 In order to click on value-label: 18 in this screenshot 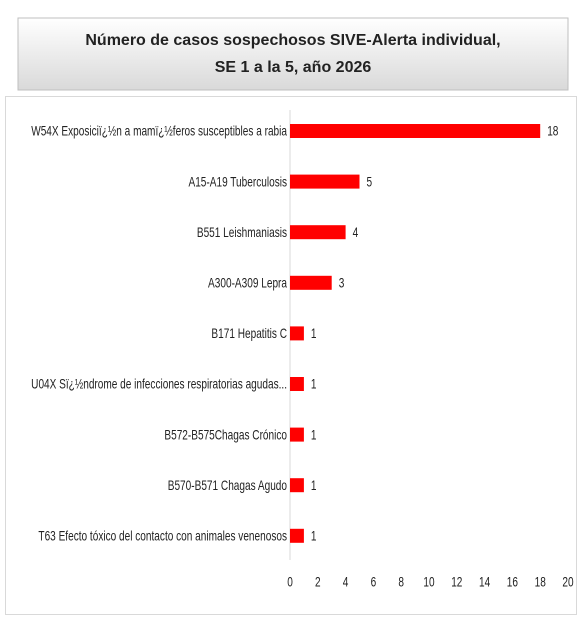, I will do `click(552, 131)`.